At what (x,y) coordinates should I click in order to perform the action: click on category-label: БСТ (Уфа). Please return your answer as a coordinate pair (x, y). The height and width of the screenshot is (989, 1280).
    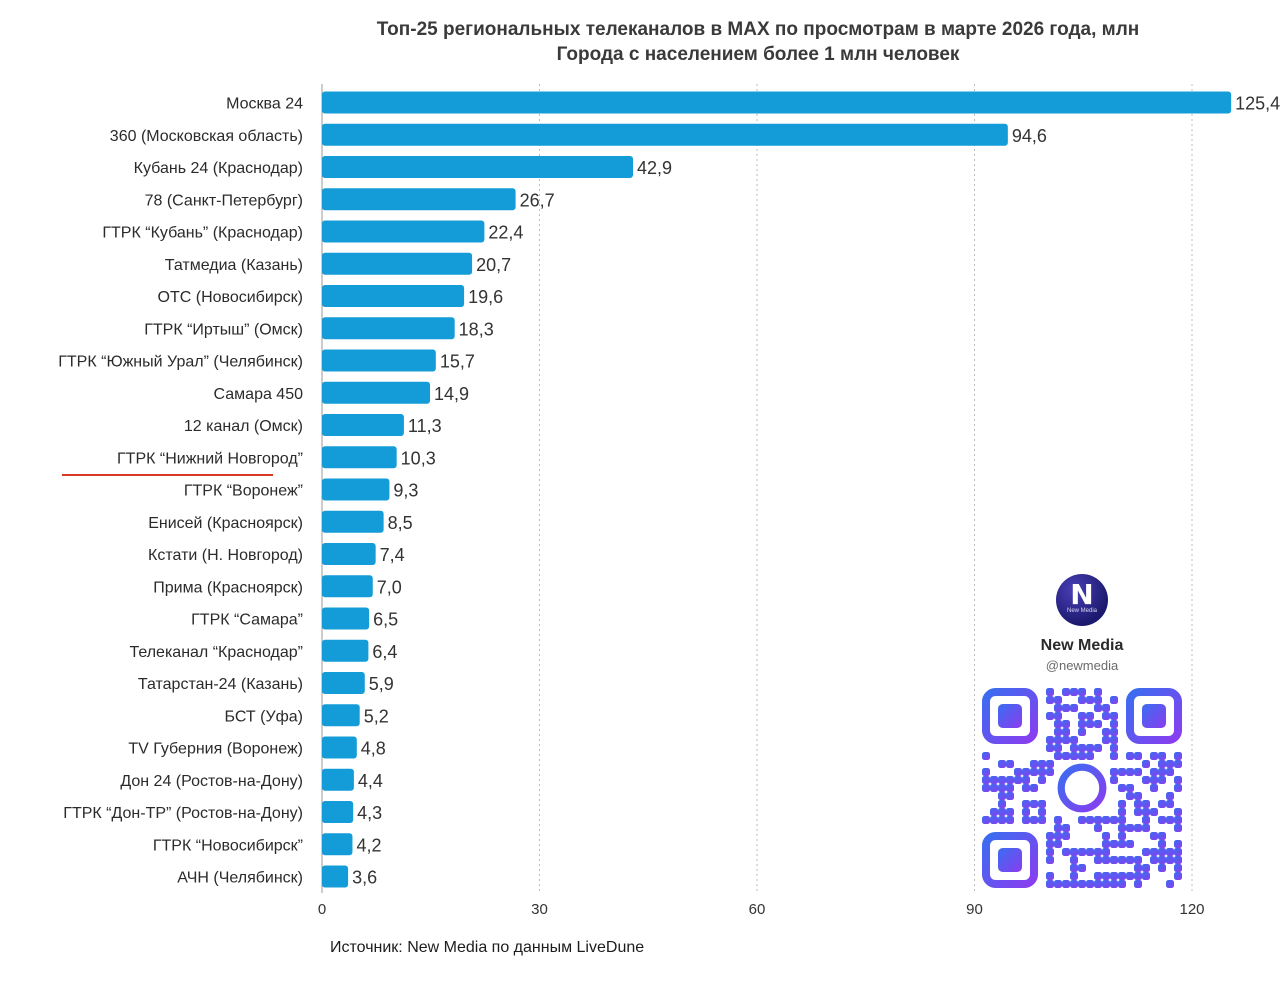
    Looking at the image, I should click on (264, 716).